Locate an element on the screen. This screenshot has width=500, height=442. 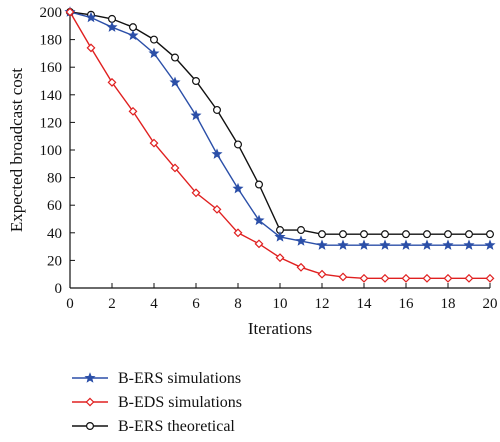
x-tick-label: 20 is located at coordinates (490, 304).